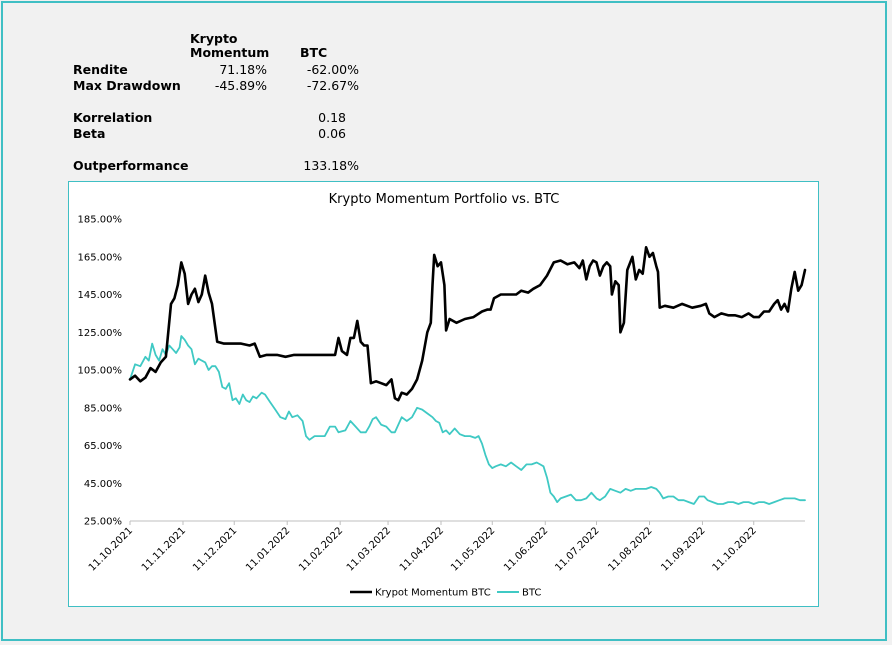 This screenshot has height=645, width=892. Describe the element at coordinates (240, 85) in the screenshot. I see `max-drawdown-krypto-value: -45.89%` at that location.